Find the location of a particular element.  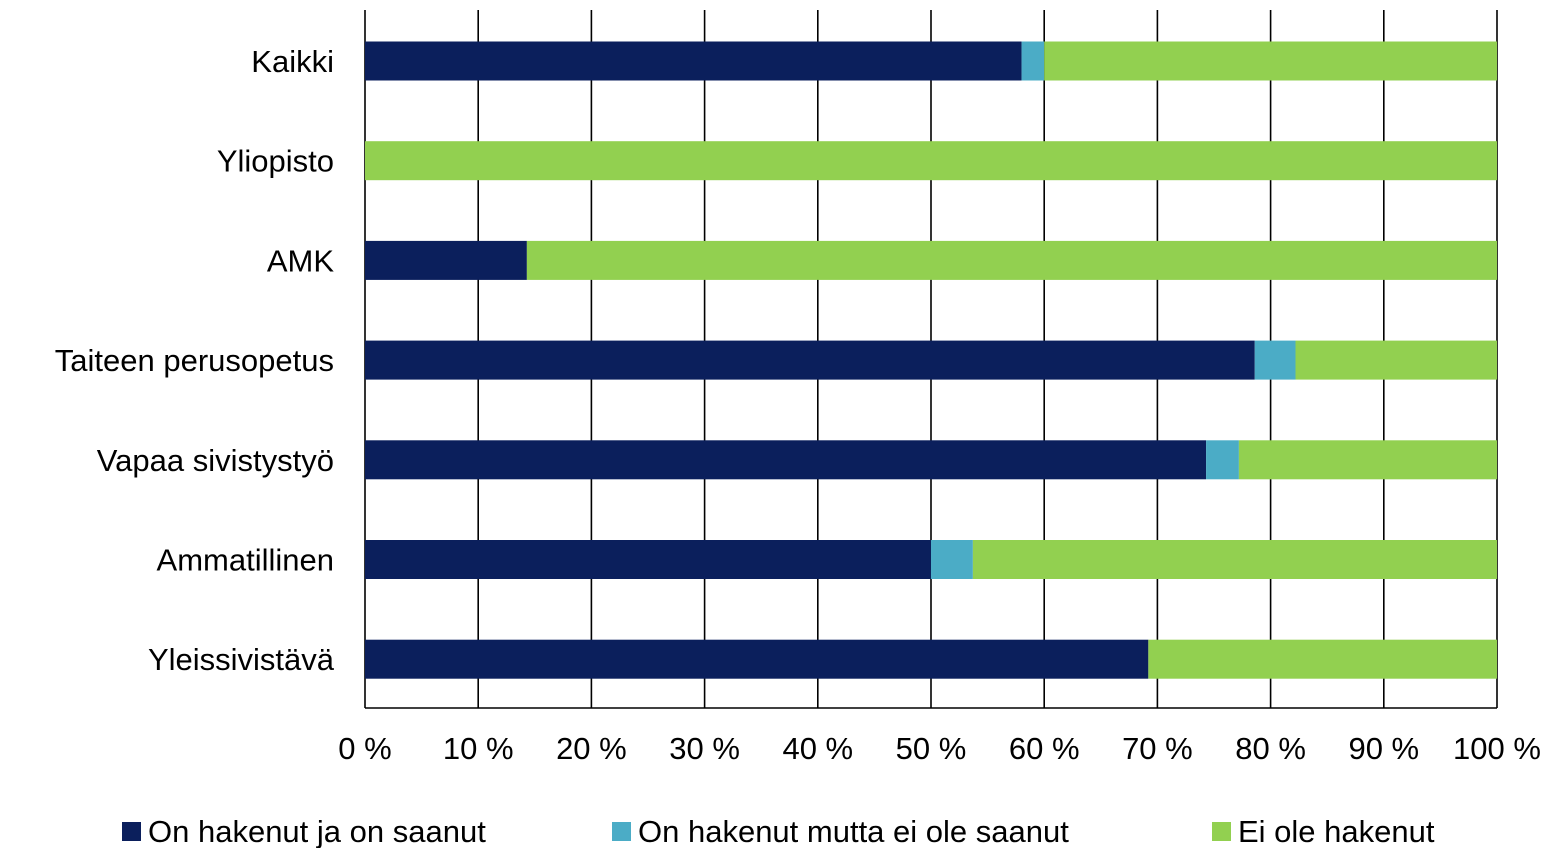

category-label: Taiteen perusopetus is located at coordinates (194, 360).